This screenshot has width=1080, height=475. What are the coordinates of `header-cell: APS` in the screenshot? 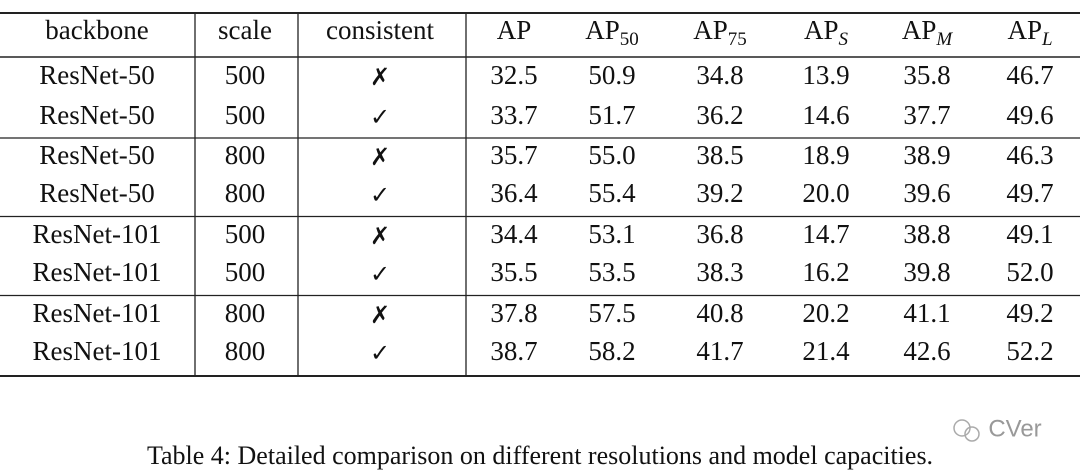 It's located at (826, 32).